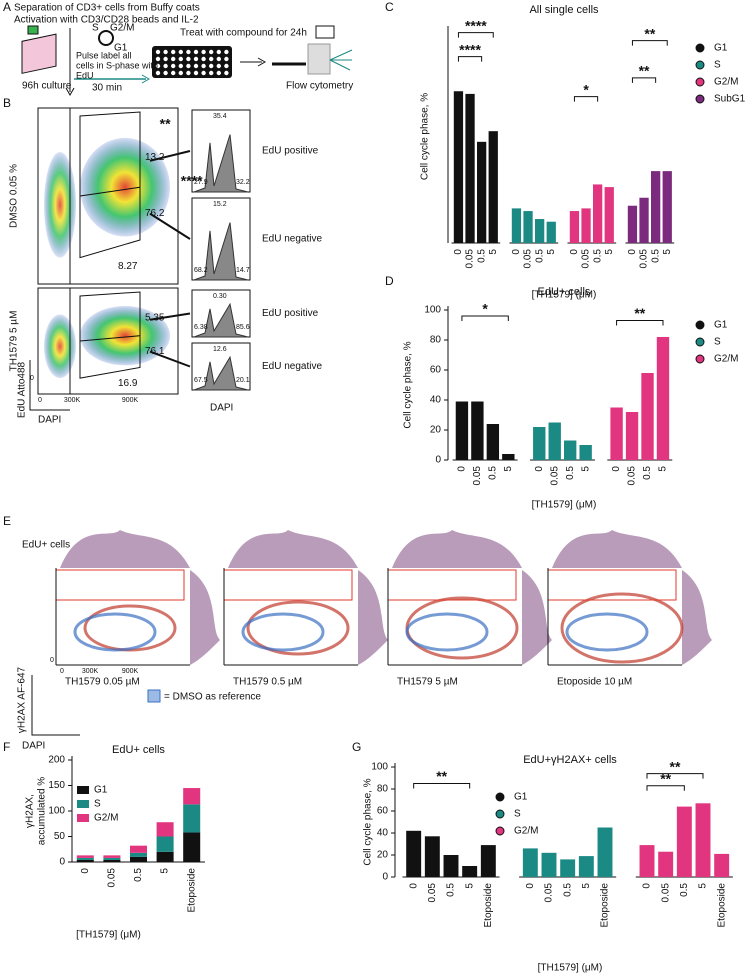  I want to click on x-tick-label: Etoposide, so click(605, 905).